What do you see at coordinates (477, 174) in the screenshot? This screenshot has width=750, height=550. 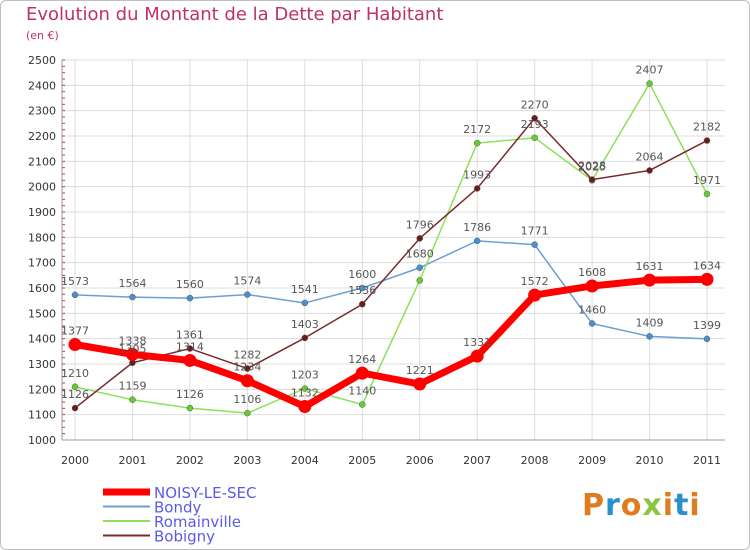 I see `data-label-bobigny: 1993` at bounding box center [477, 174].